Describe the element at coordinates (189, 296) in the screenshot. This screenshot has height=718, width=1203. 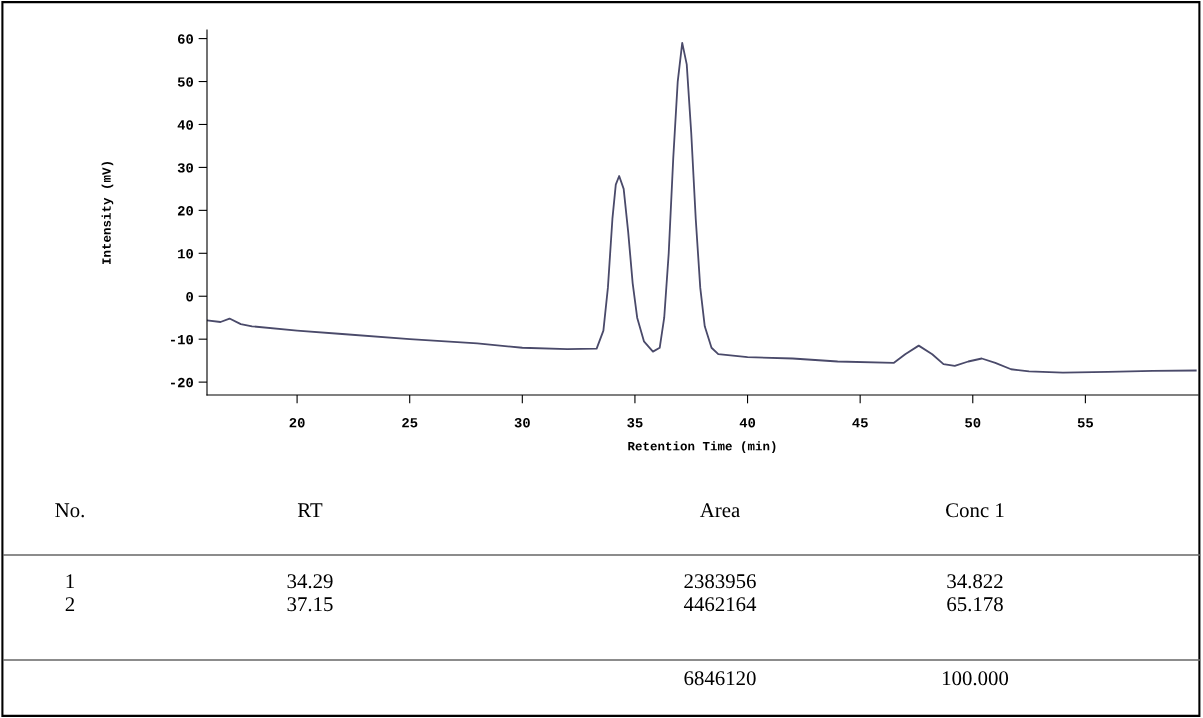
I see `y-tick-label: 0` at that location.